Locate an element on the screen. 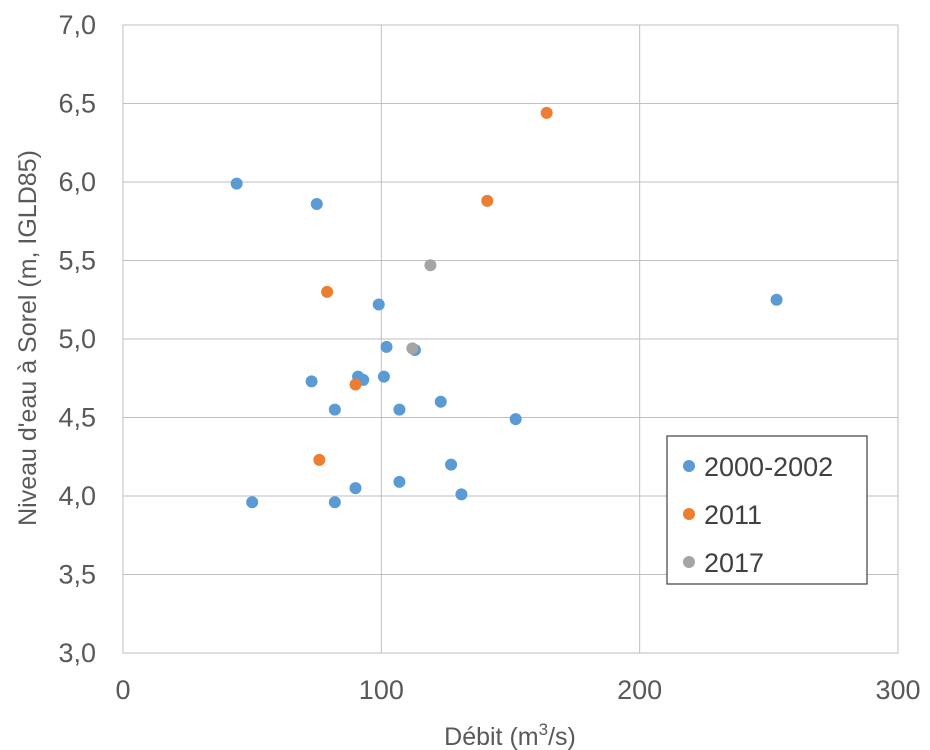  x-tick-label: 100 is located at coordinates (381, 690).